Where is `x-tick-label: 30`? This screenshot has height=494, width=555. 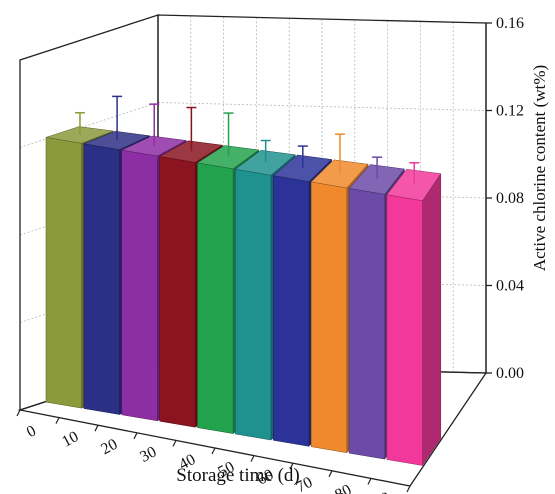 x-tick-label: 30 is located at coordinates (148, 454).